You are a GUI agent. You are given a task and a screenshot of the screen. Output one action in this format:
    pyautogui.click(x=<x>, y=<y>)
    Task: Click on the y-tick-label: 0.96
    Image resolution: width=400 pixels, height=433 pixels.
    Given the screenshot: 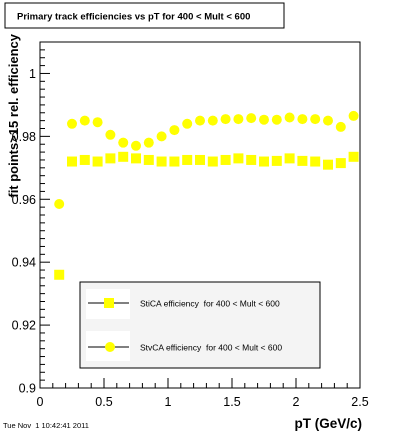 What is the action you would take?
    pyautogui.click(x=24, y=200)
    